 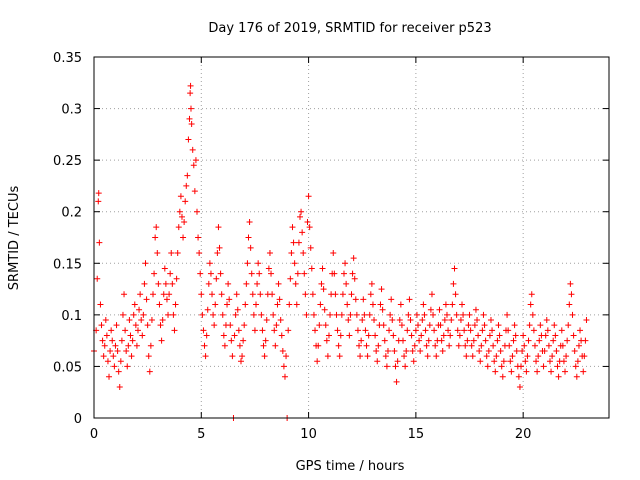 I want to click on y-tick-label: 0.25, so click(x=67, y=161).